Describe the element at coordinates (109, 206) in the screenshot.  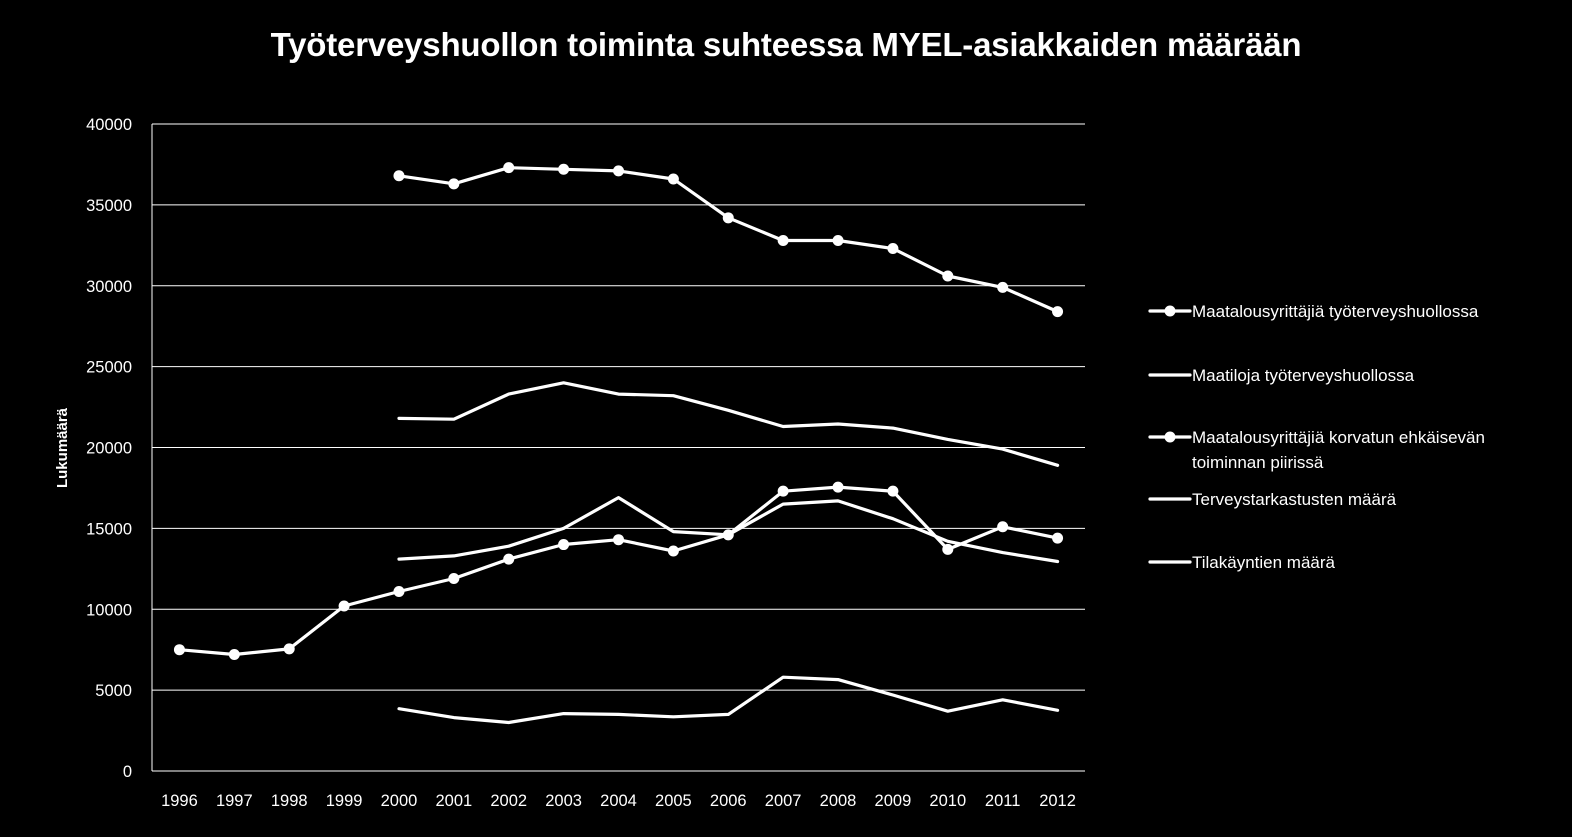
I see `y-tick-label: 35000` at that location.